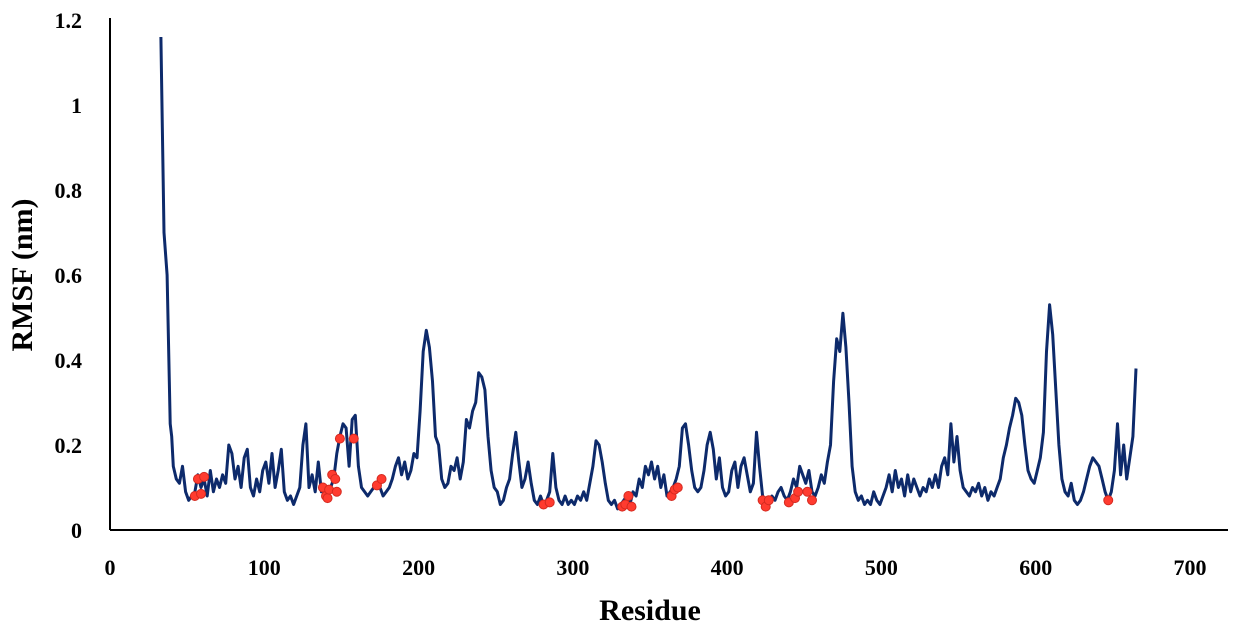 The width and height of the screenshot is (1240, 628). Describe the element at coordinates (22, 274) in the screenshot. I see `y-axis-title: RMSF (nm)` at that location.